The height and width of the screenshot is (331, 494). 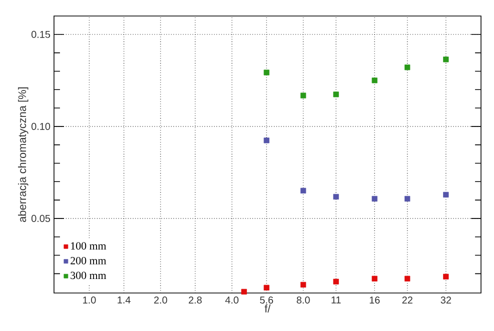 What do you see at coordinates (88, 246) in the screenshot?
I see `legend-label: 100 mm` at bounding box center [88, 246].